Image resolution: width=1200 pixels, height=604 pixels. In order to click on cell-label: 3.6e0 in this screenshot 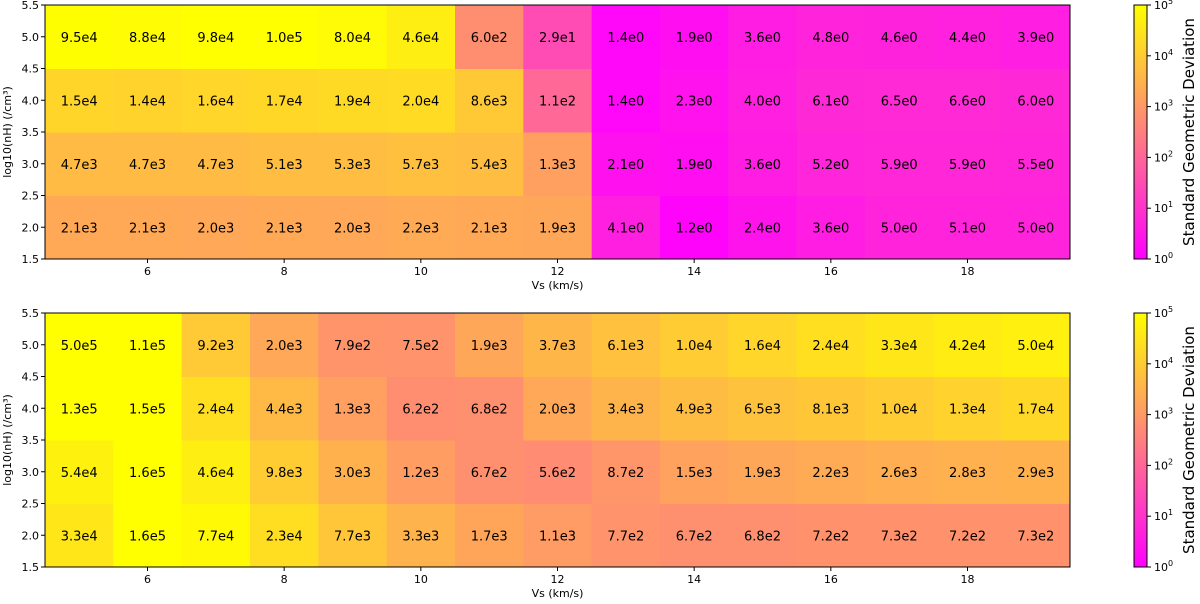, I will do `click(762, 165)`.